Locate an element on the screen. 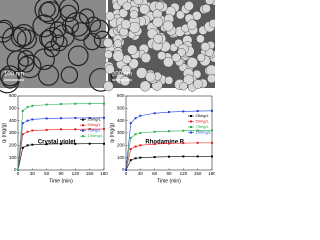  legend-label: 25mg/L is located at coordinates (203, 115).